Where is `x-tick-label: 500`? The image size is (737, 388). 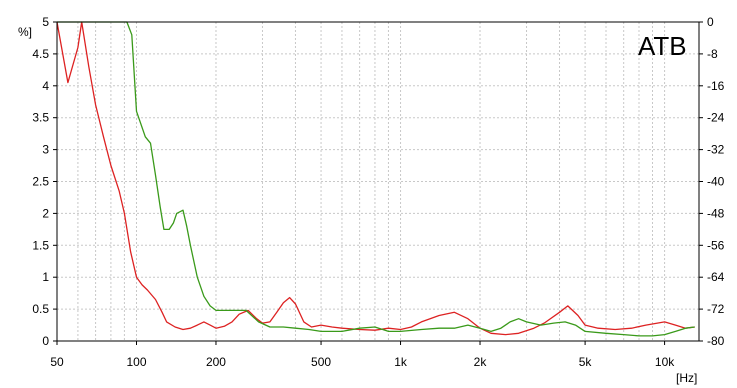
x-tick-label: 500 is located at coordinates (321, 362).